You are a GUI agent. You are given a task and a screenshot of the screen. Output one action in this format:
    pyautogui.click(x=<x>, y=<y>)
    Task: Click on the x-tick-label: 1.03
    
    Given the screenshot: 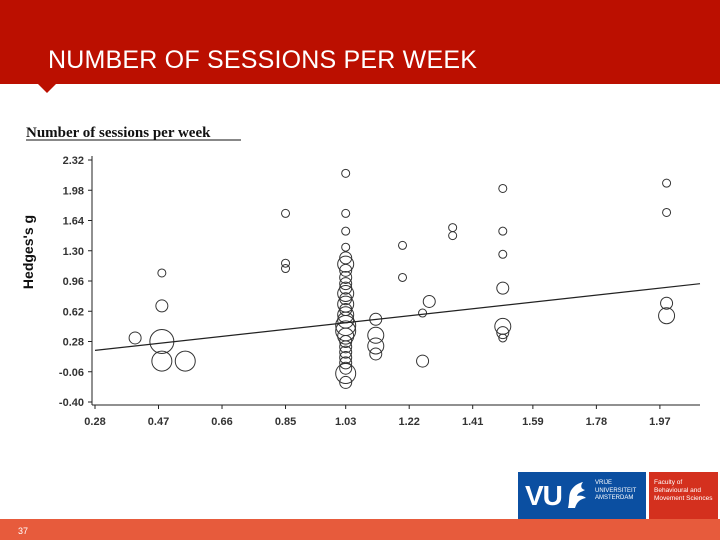 What is the action you would take?
    pyautogui.click(x=345, y=422)
    